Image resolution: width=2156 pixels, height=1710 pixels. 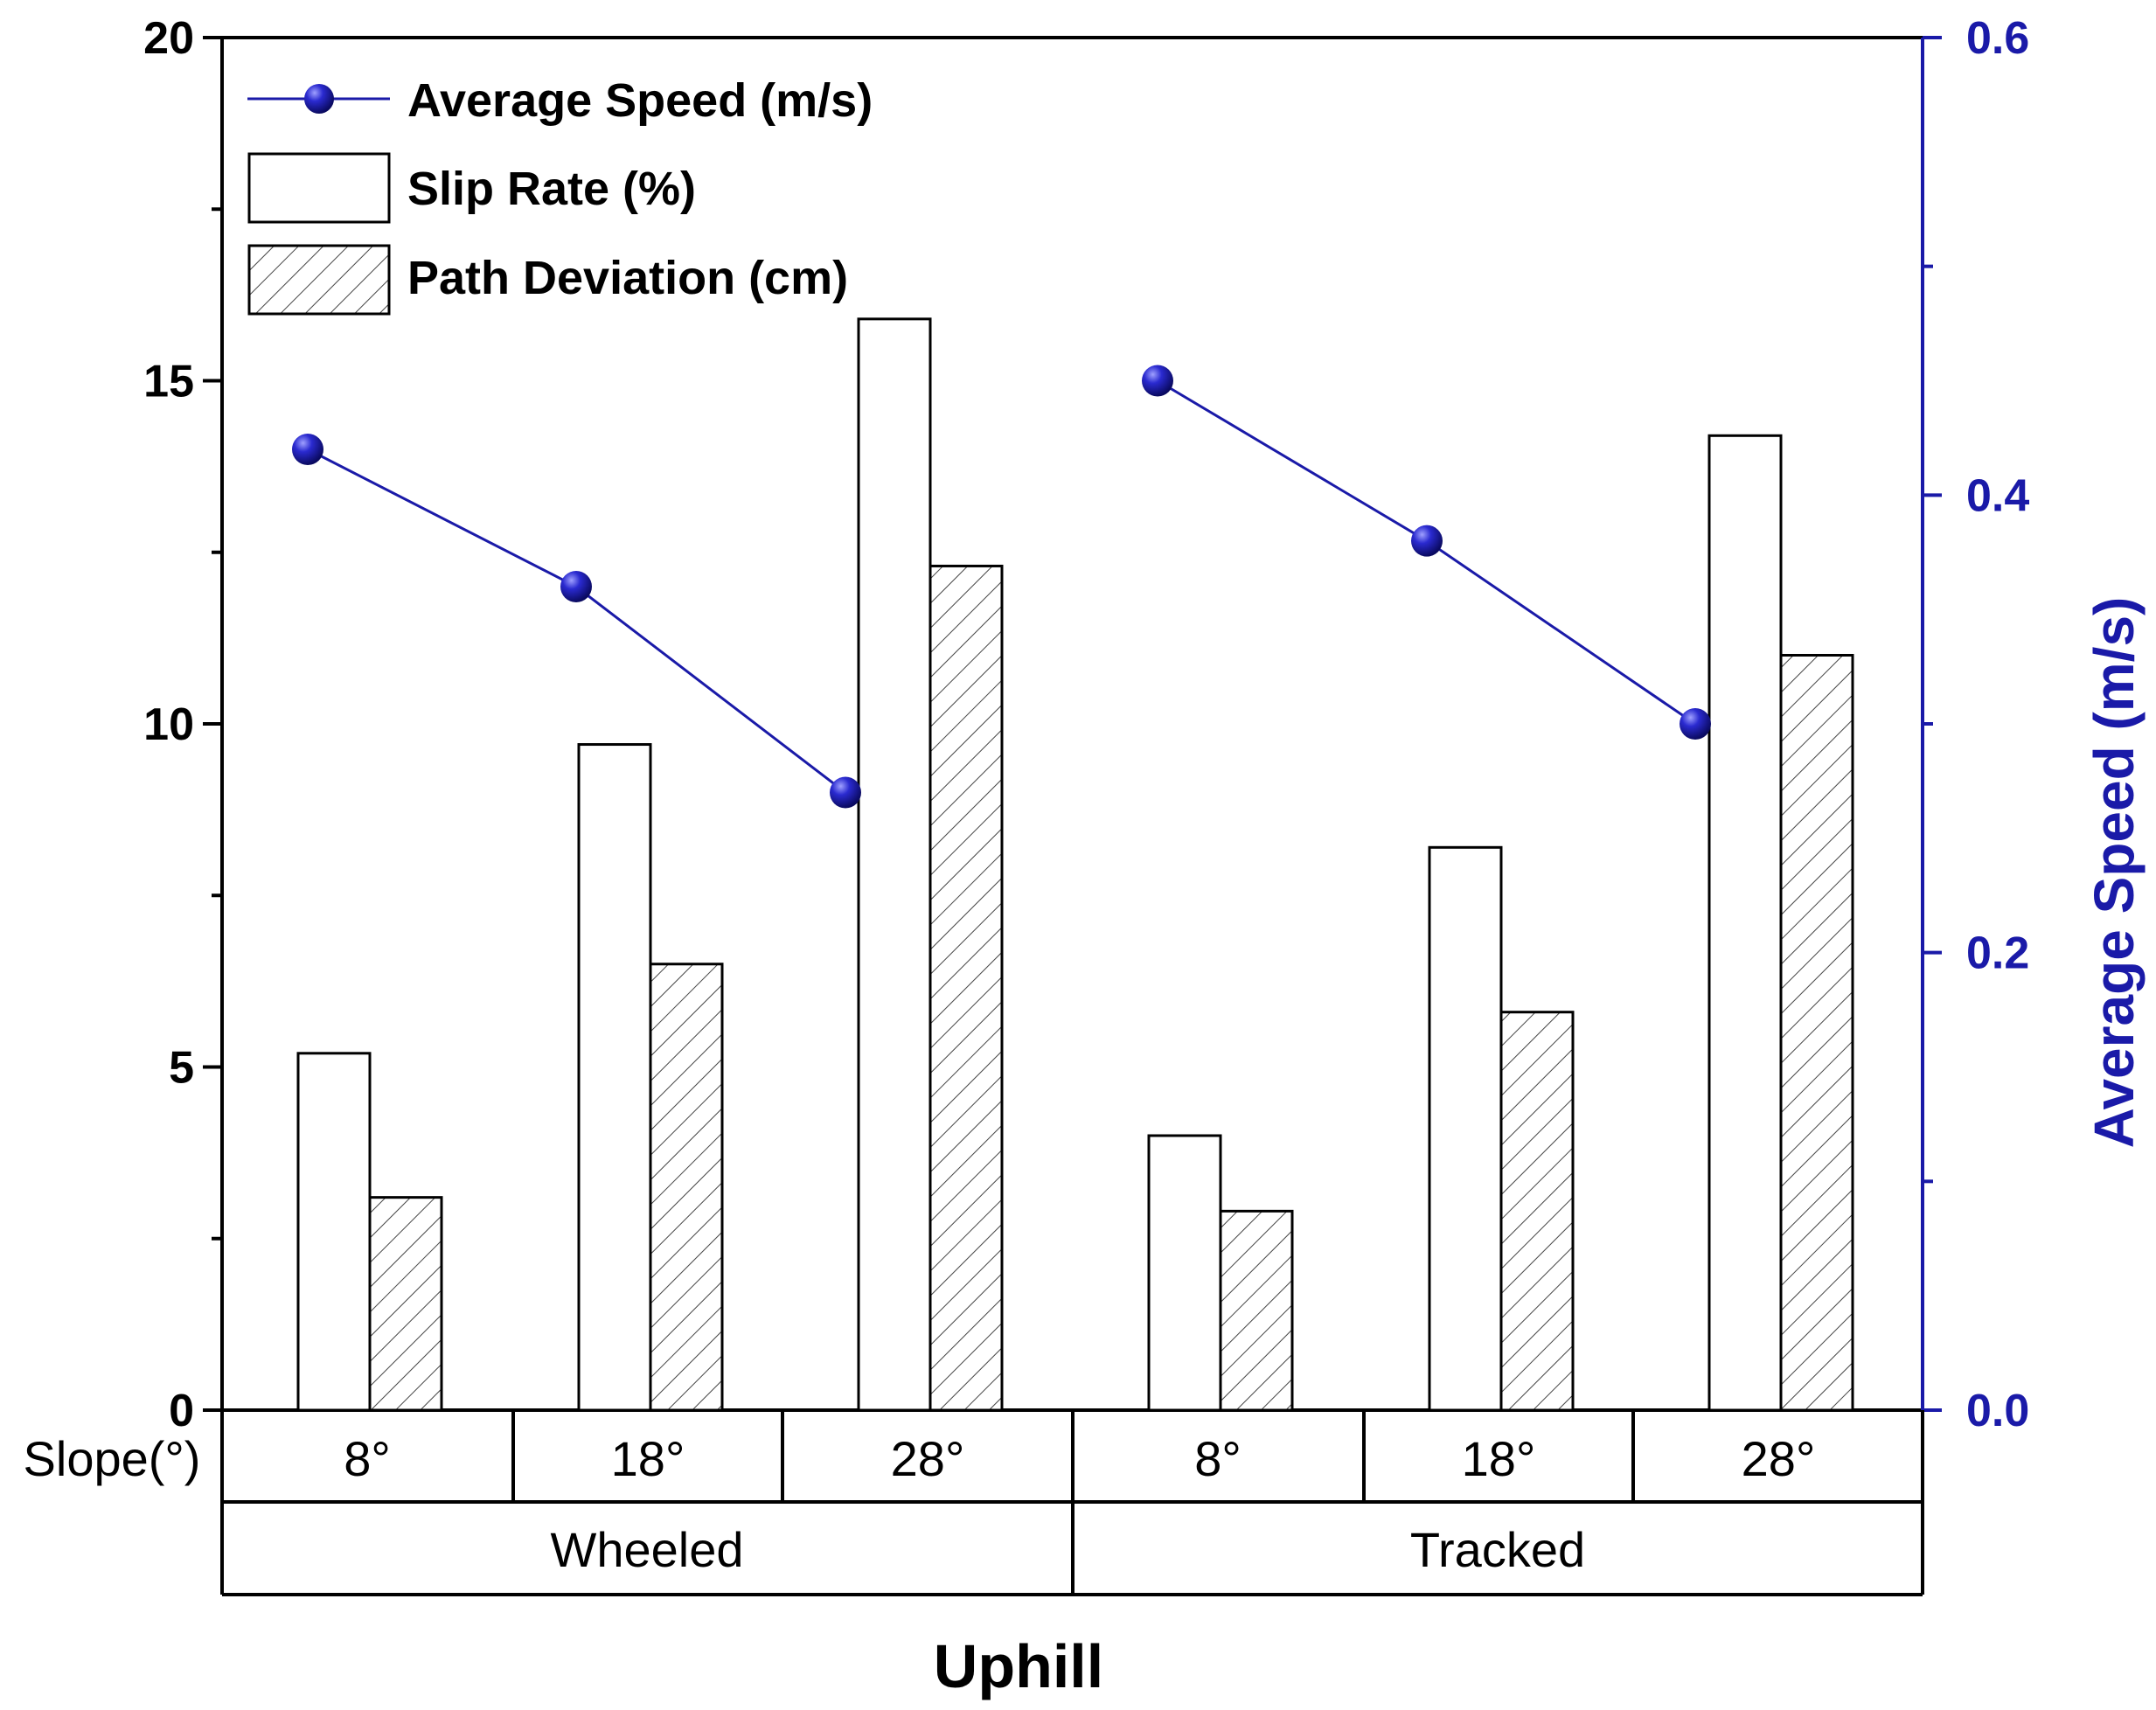 What do you see at coordinates (1079, 1458) in the screenshot?
I see `category-labels: 8° 18° 28° 8° 18° 28°` at bounding box center [1079, 1458].